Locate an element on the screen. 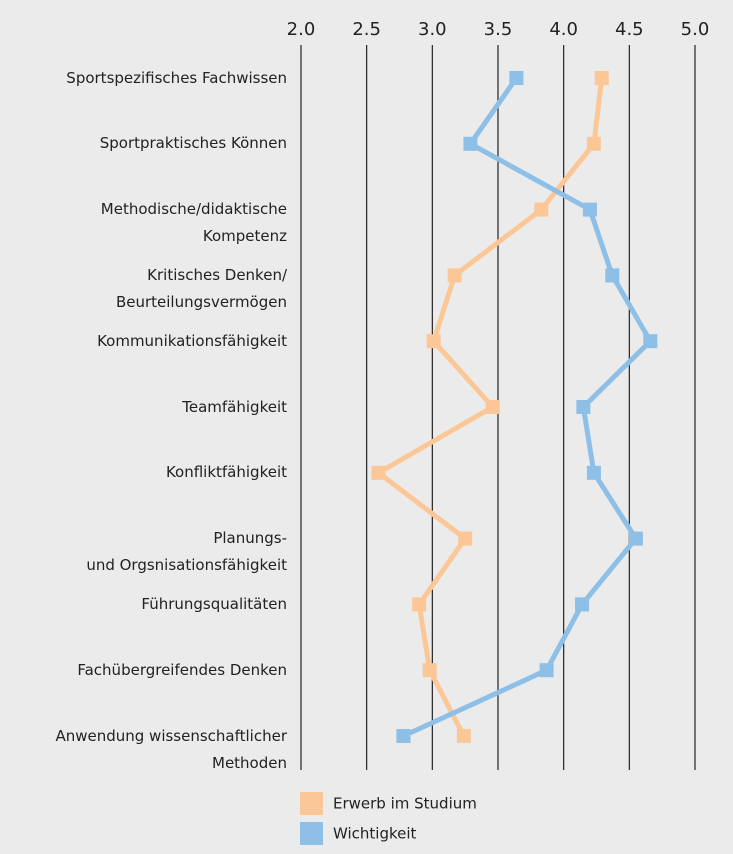  x-tick-label: 3.0 is located at coordinates (432, 29).